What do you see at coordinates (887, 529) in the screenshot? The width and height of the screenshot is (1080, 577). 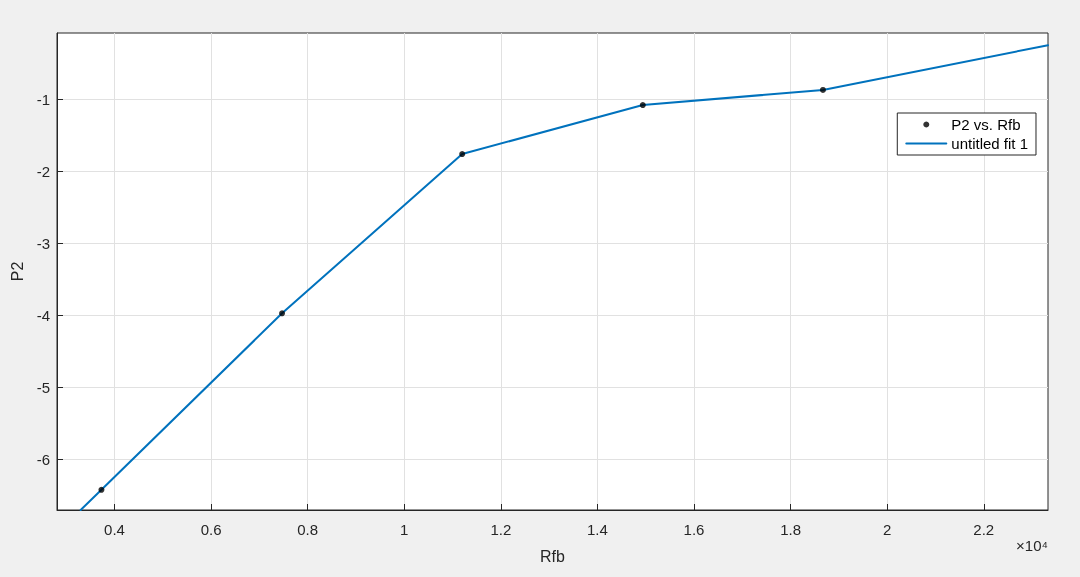 I see `x-tick-label: 2` at bounding box center [887, 529].